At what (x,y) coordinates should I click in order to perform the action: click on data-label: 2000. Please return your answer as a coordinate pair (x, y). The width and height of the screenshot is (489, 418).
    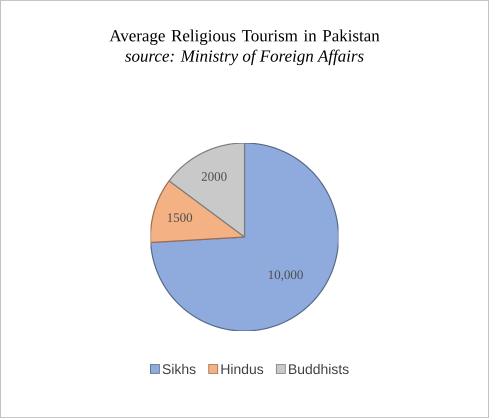
    Looking at the image, I should click on (214, 176).